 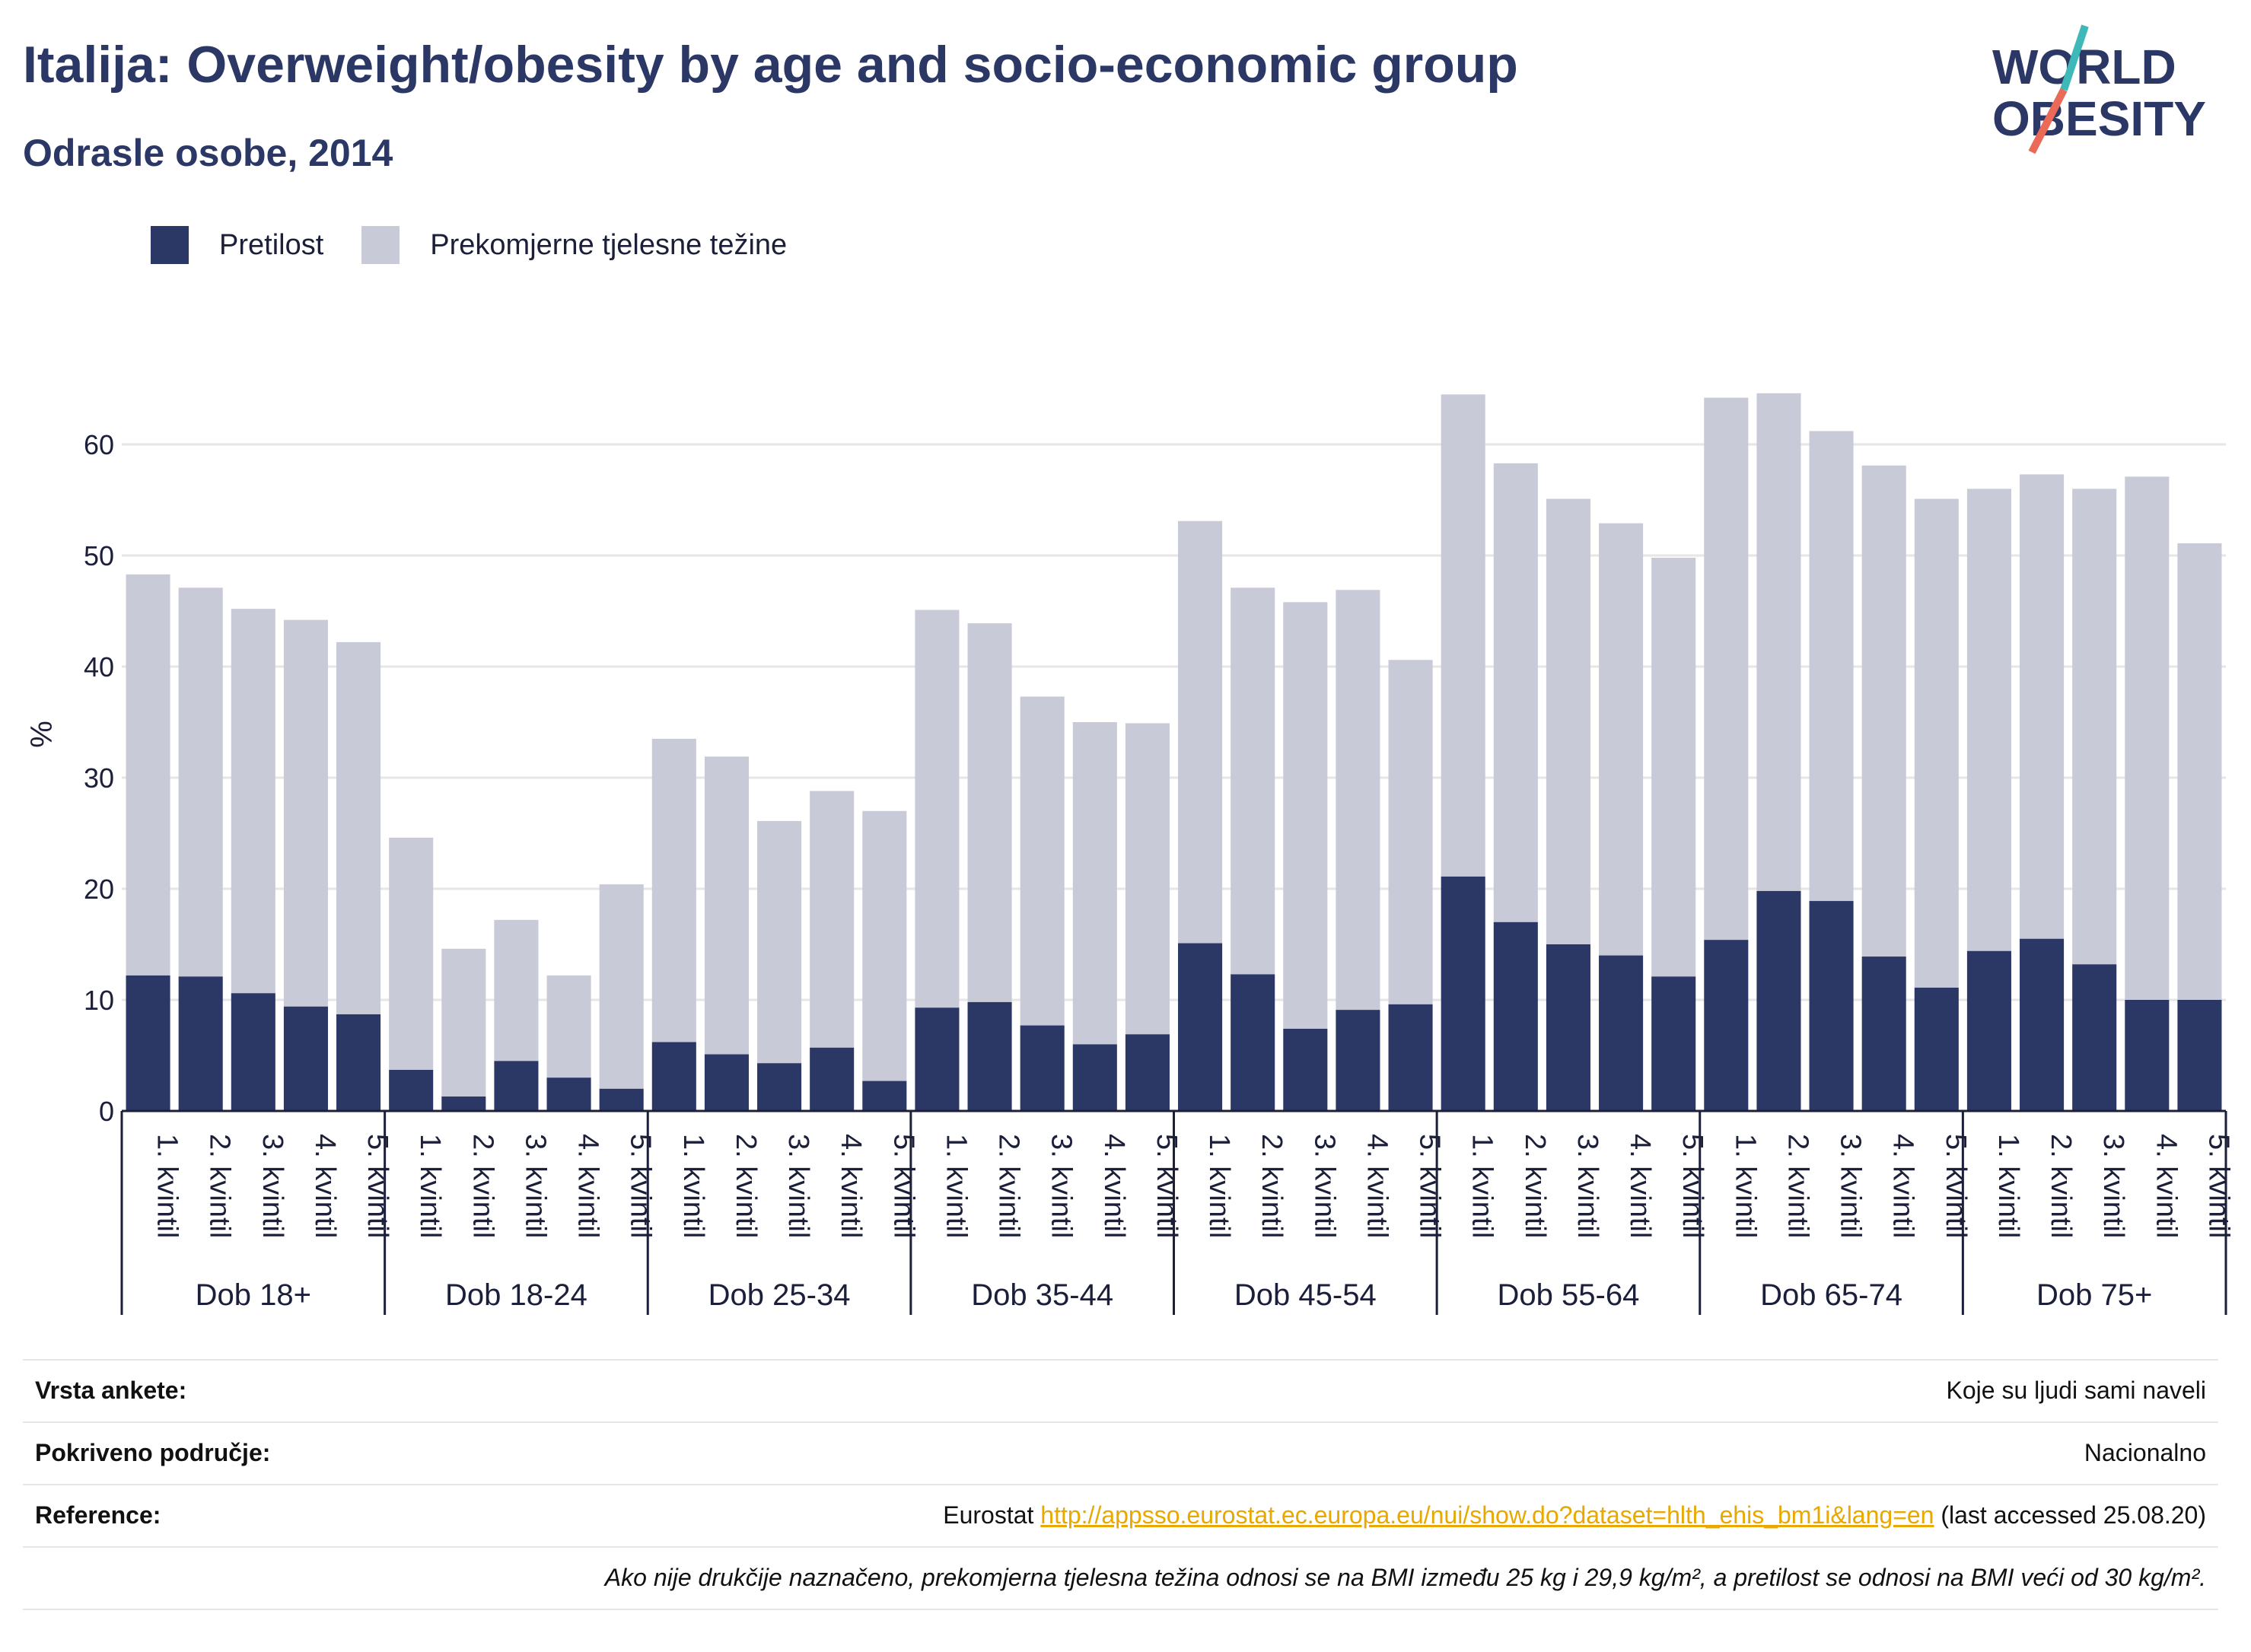 What do you see at coordinates (1305, 1295) in the screenshot?
I see `group-label: Dob 45-54` at bounding box center [1305, 1295].